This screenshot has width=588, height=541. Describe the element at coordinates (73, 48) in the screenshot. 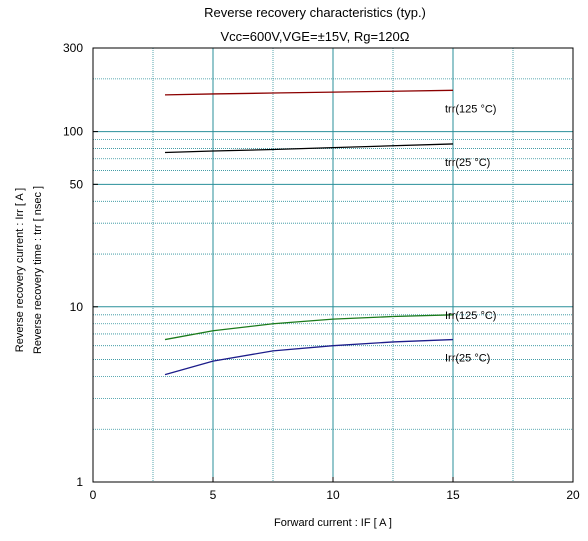

I see `y-tick-label: 300` at that location.